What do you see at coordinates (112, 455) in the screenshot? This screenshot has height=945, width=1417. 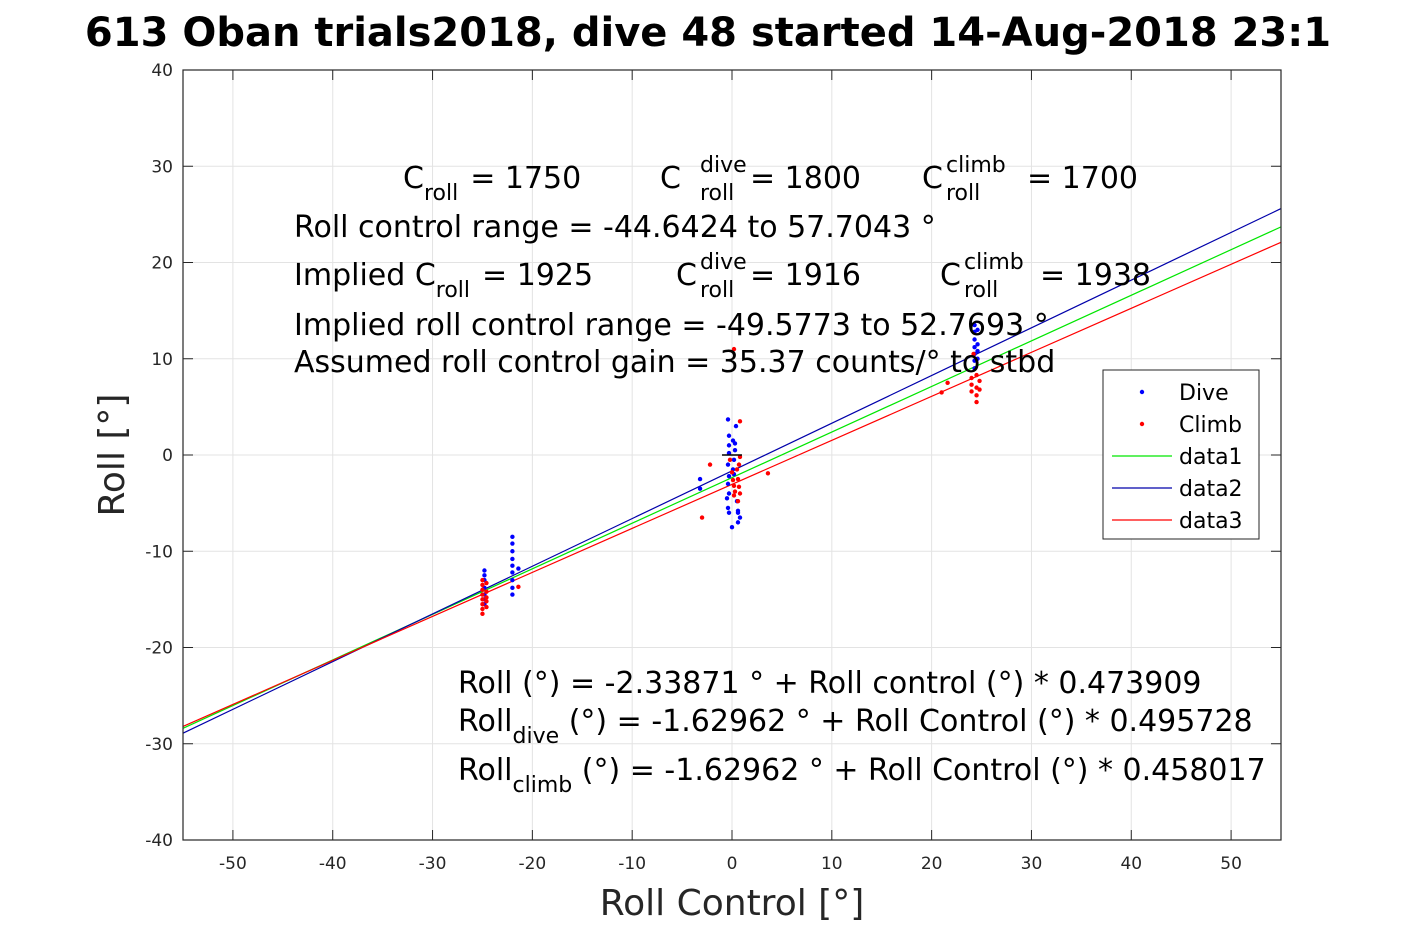 I see `y-axis-label: Roll [°]` at bounding box center [112, 455].